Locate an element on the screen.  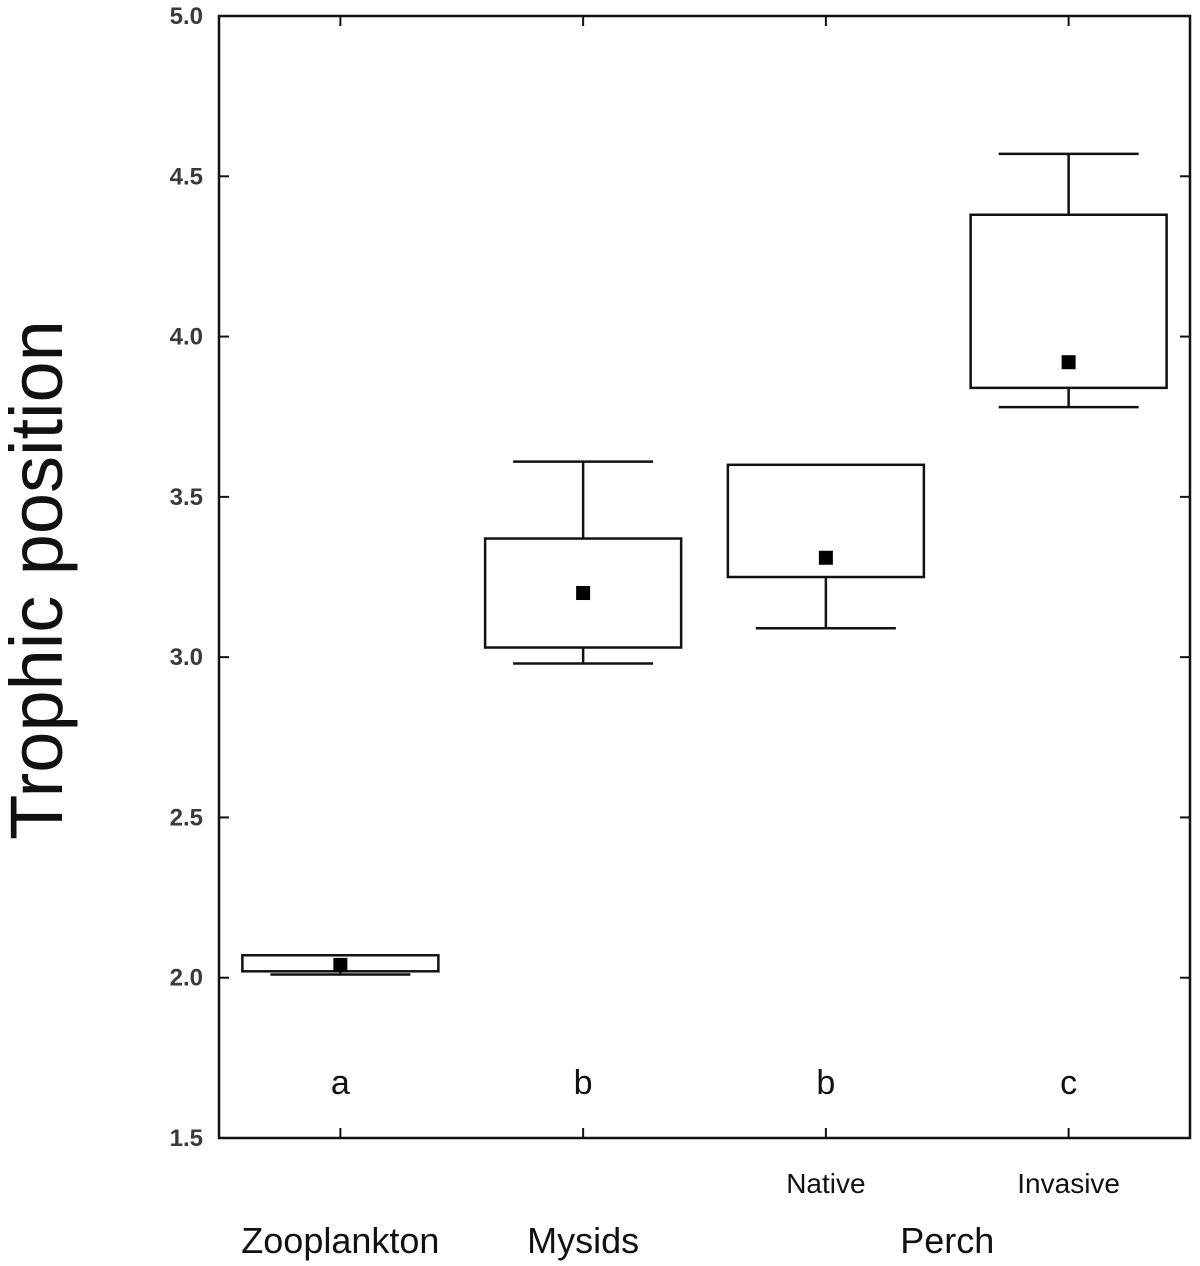
x-group-label: Zooplankton is located at coordinates (340, 1240).